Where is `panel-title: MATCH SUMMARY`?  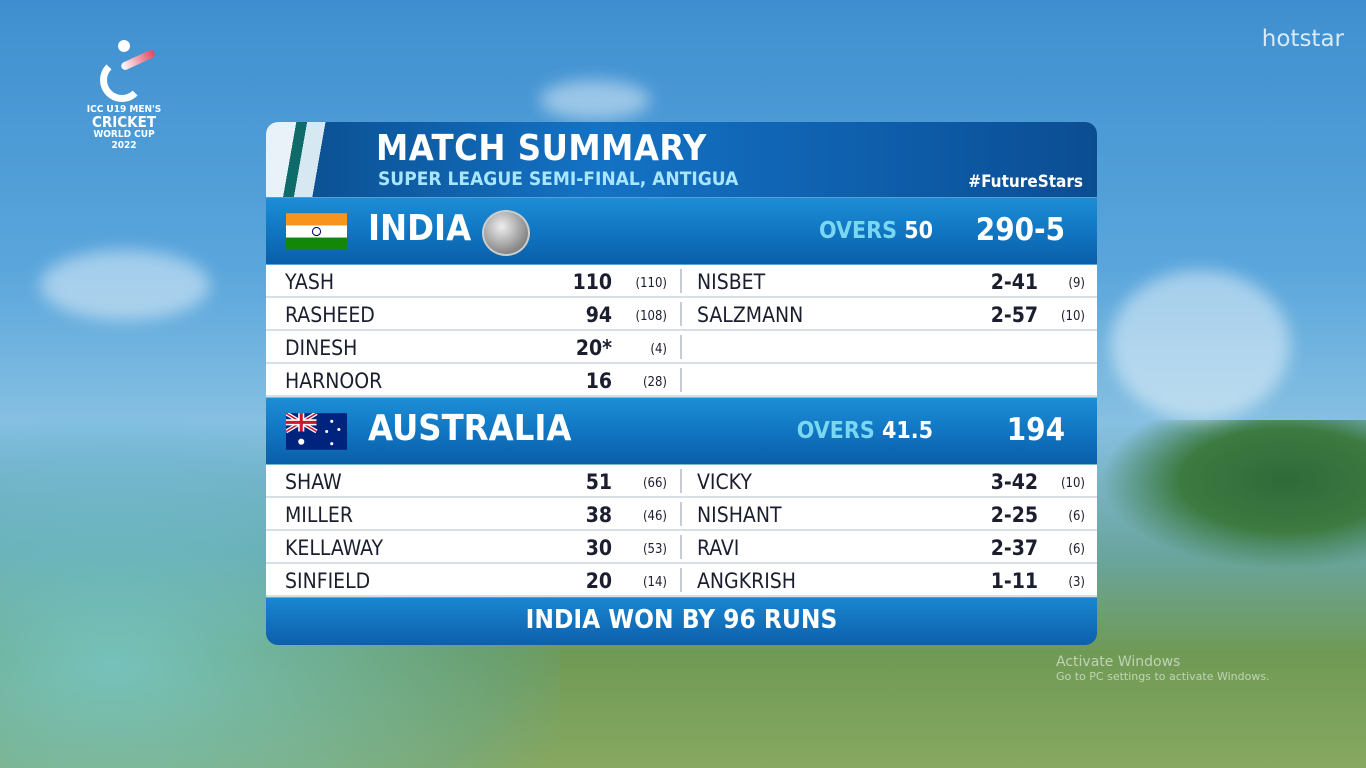
panel-title: MATCH SUMMARY is located at coordinates (541, 148).